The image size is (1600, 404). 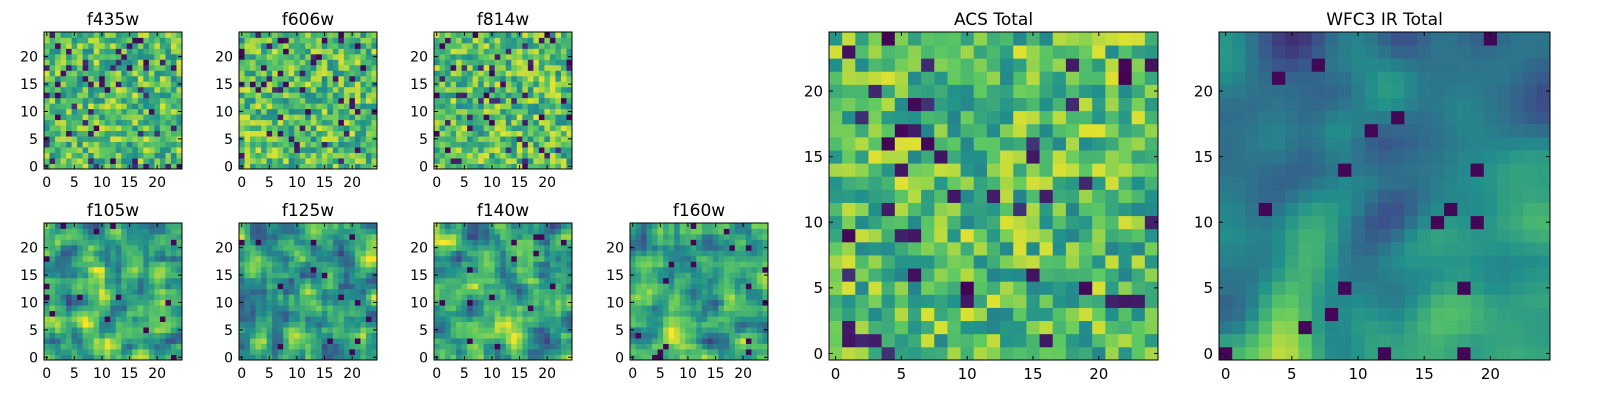 I want to click on heatmap-cells, so click(x=308, y=291).